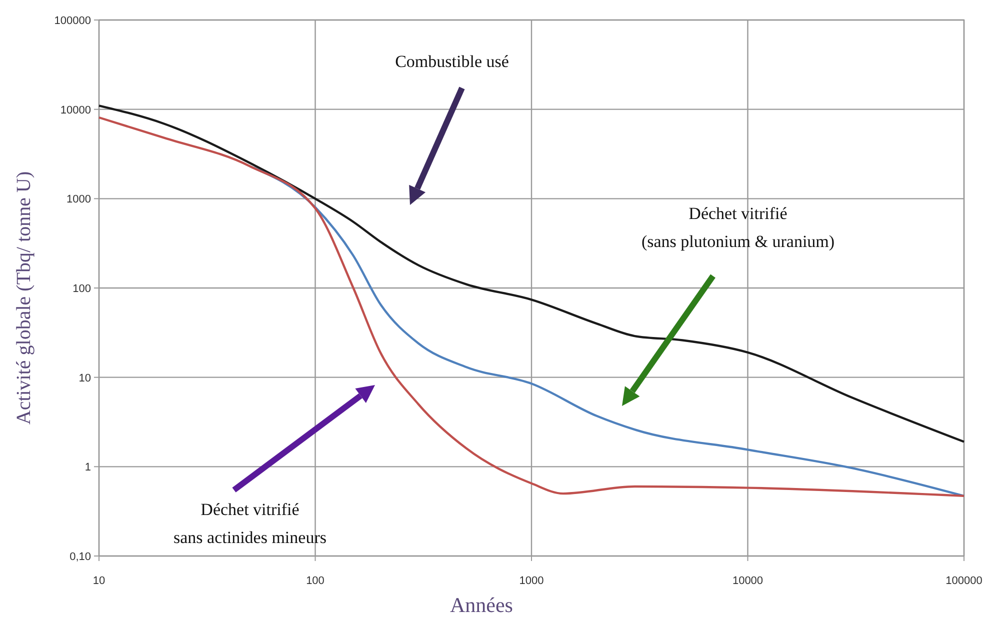 Image resolution: width=987 pixels, height=621 pixels. What do you see at coordinates (738, 227) in the screenshot?
I see `annotation: Déchet vitrifié (sans plutonium & uranium)` at bounding box center [738, 227].